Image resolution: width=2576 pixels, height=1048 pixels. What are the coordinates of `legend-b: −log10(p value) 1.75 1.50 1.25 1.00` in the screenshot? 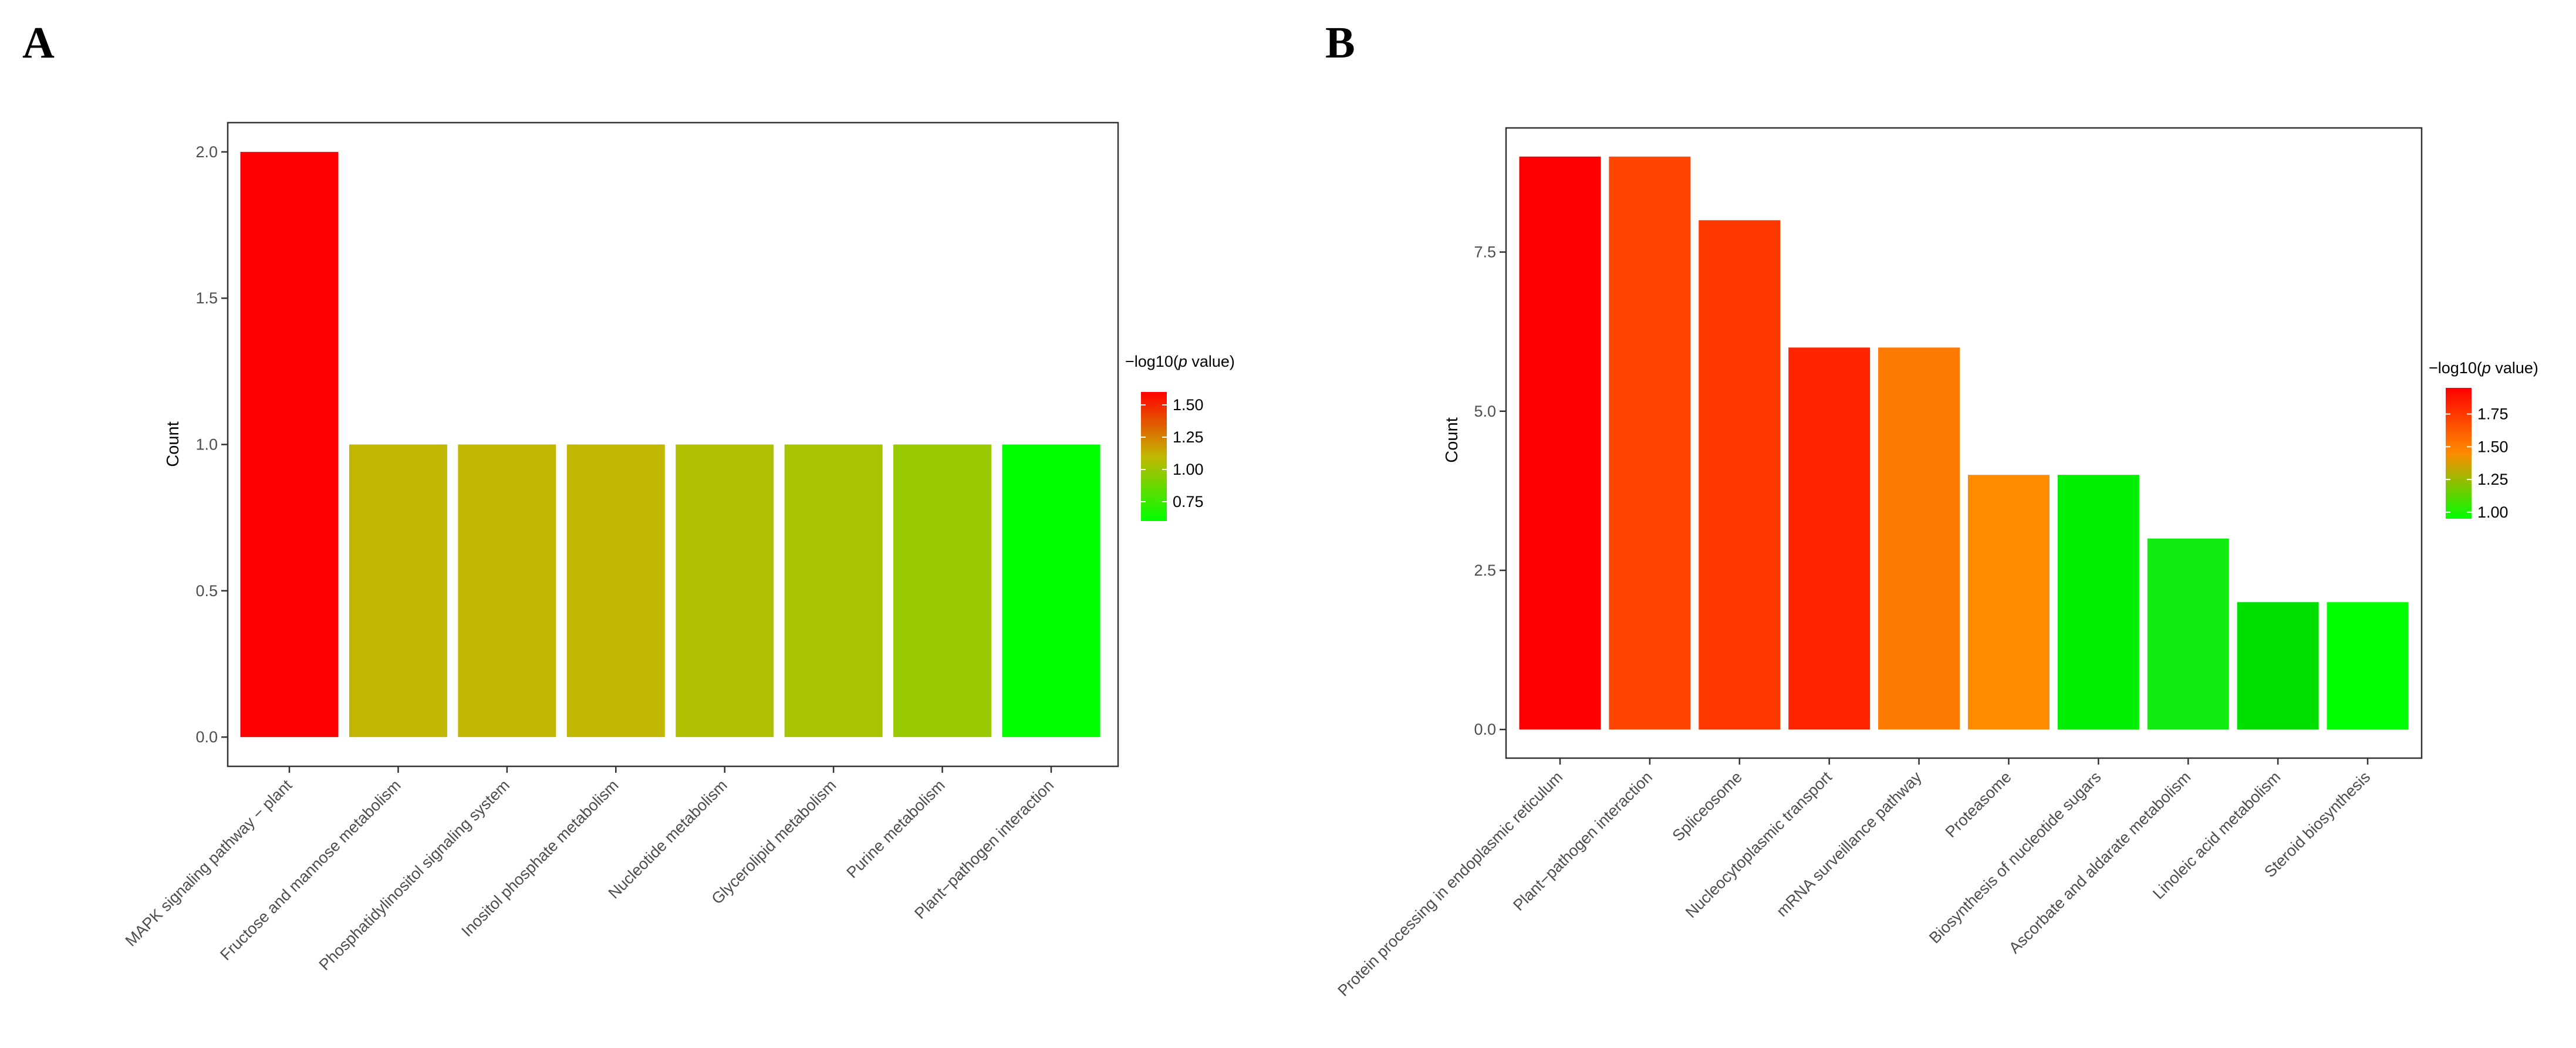 It's located at (2483, 440).